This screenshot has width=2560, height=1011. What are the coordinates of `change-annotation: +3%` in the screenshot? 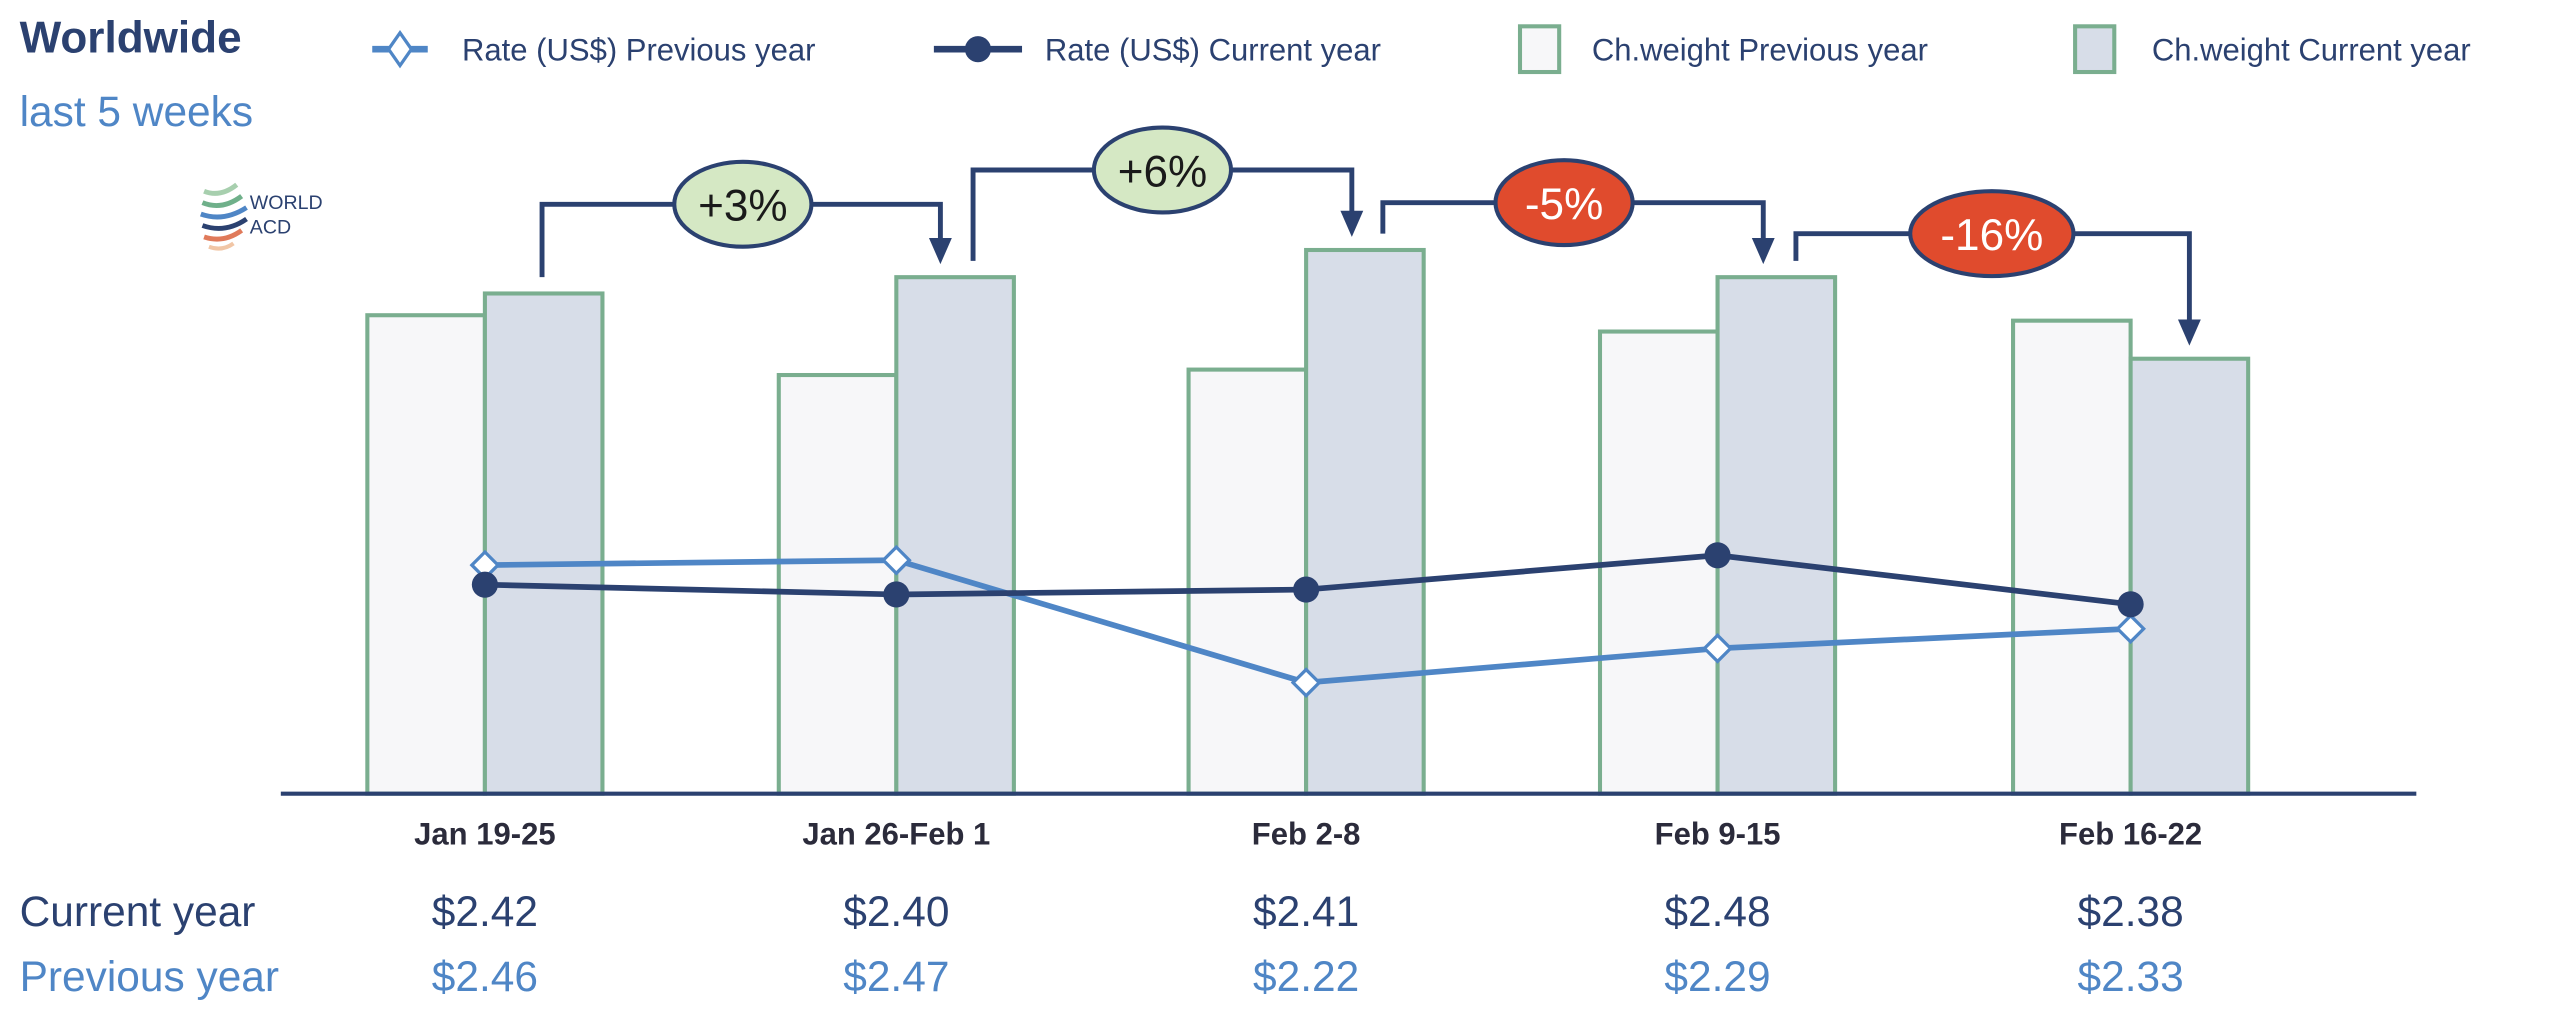 It's located at (745, 218).